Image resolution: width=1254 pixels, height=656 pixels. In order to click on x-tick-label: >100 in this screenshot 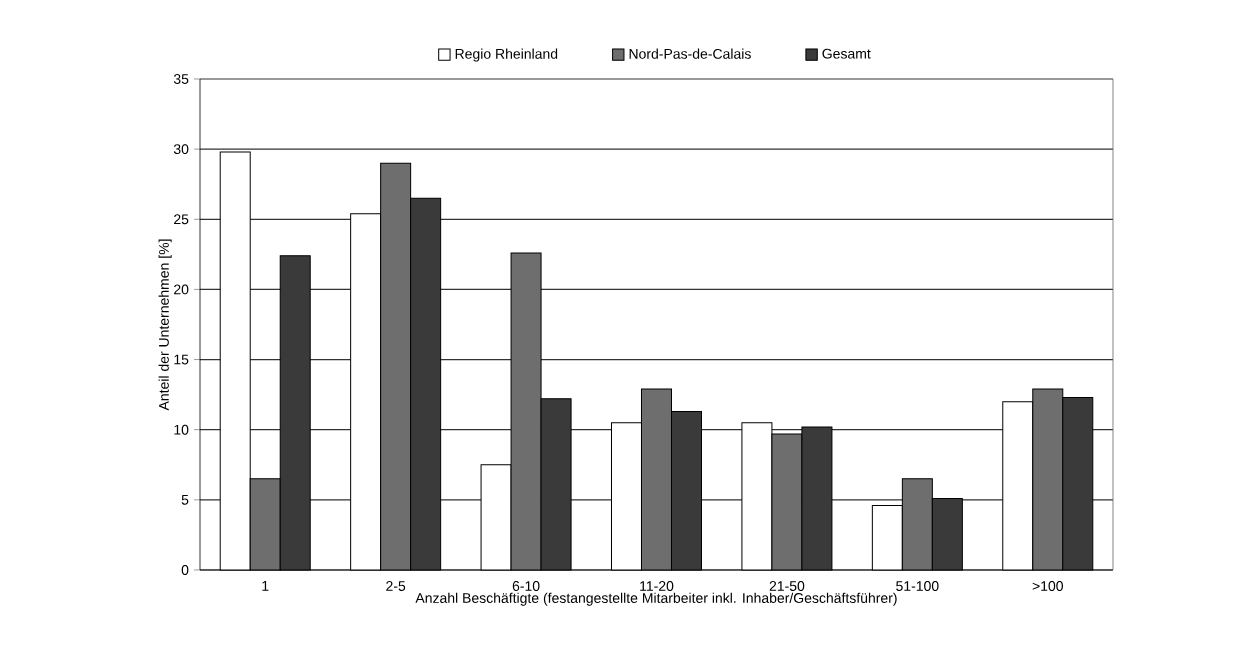, I will do `click(1047, 586)`.